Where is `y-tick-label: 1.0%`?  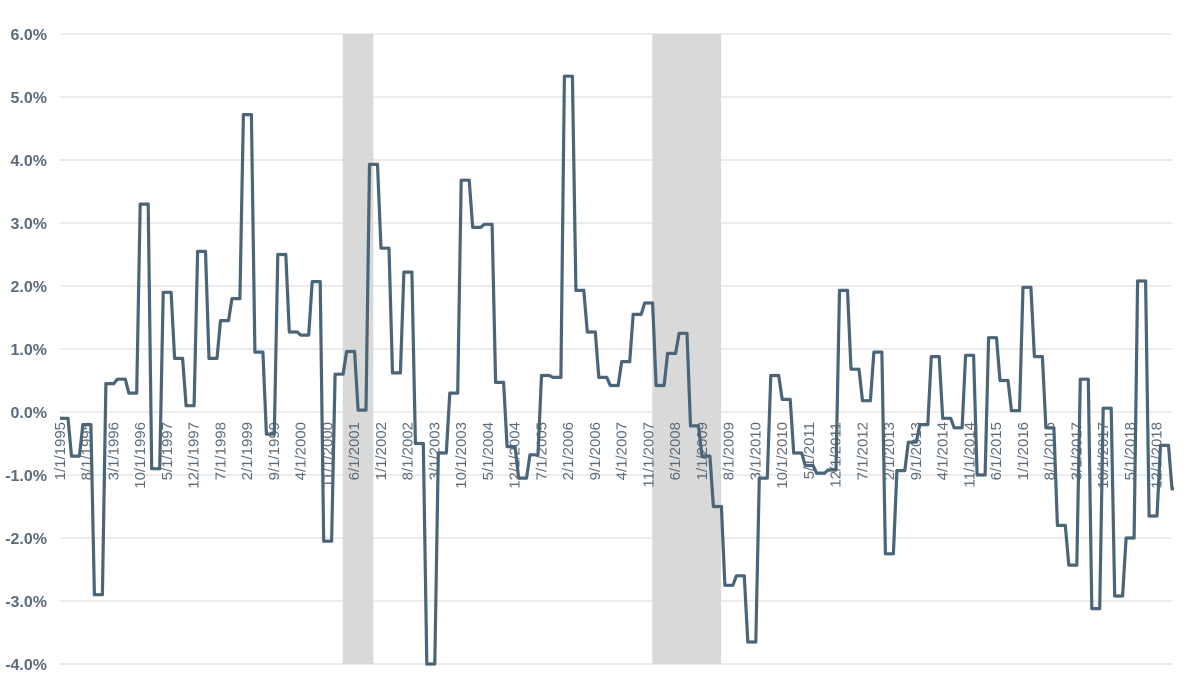
y-tick-label: 1.0% is located at coordinates (29, 350).